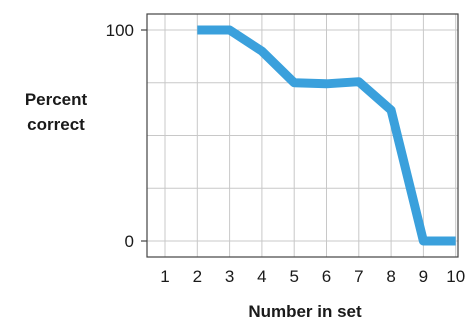  Describe the element at coordinates (56, 124) in the screenshot. I see `y-axis-title-line: correct` at that location.